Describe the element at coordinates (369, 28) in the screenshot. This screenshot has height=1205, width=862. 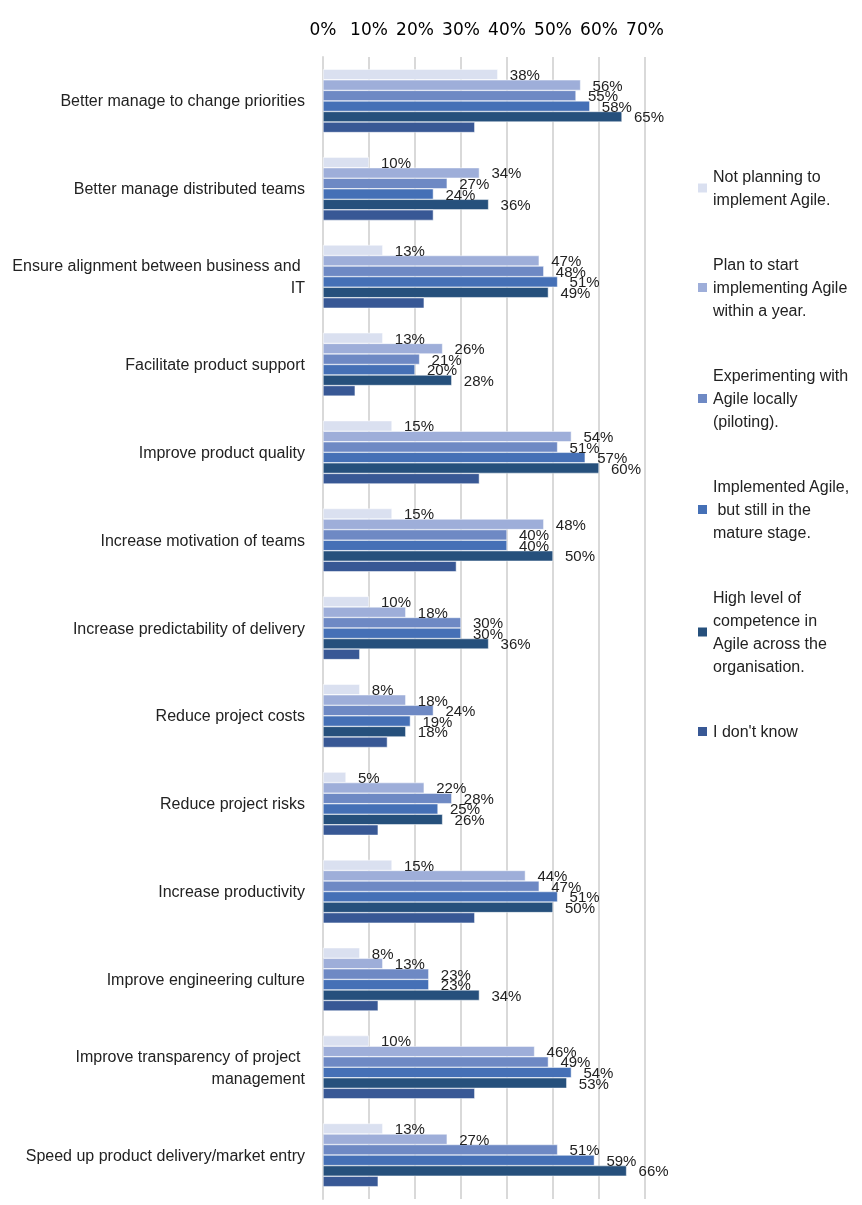
I see `x-tick-label: 10%` at that location.